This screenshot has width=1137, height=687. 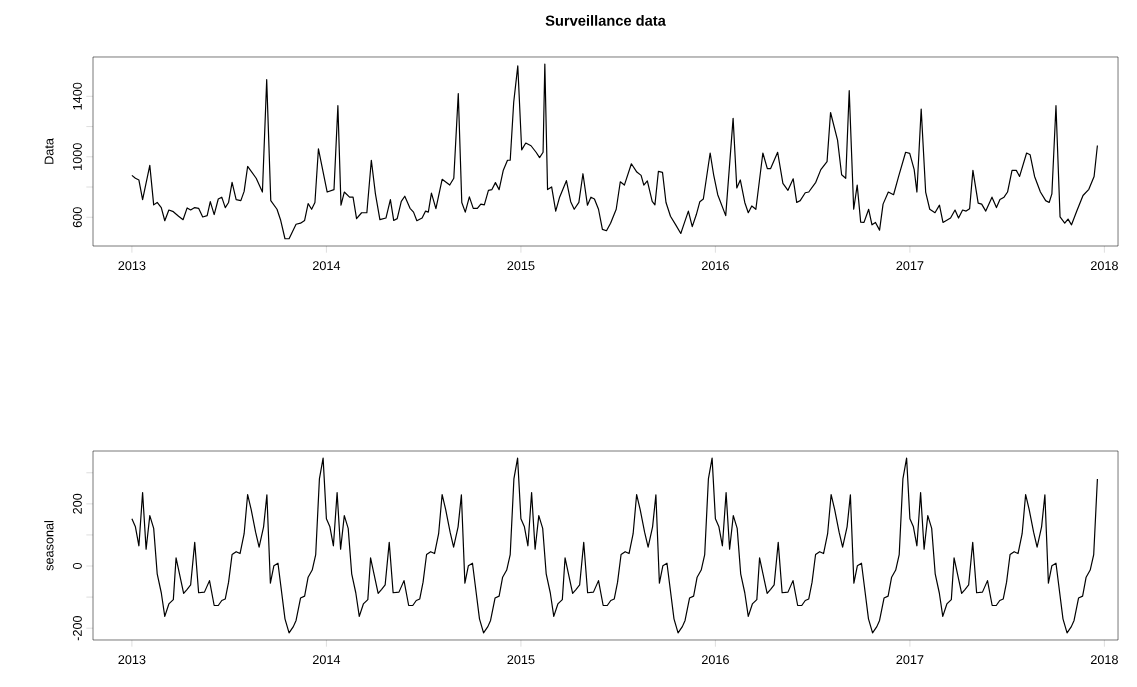 What do you see at coordinates (77, 566) in the screenshot?
I see `y-tick-label: 0` at bounding box center [77, 566].